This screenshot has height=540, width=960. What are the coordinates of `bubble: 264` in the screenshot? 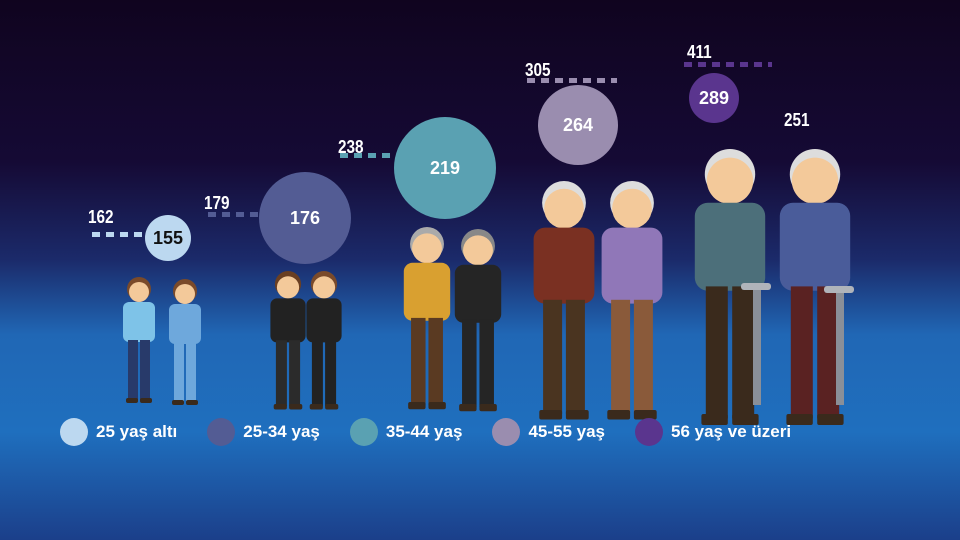 It's located at (578, 125).